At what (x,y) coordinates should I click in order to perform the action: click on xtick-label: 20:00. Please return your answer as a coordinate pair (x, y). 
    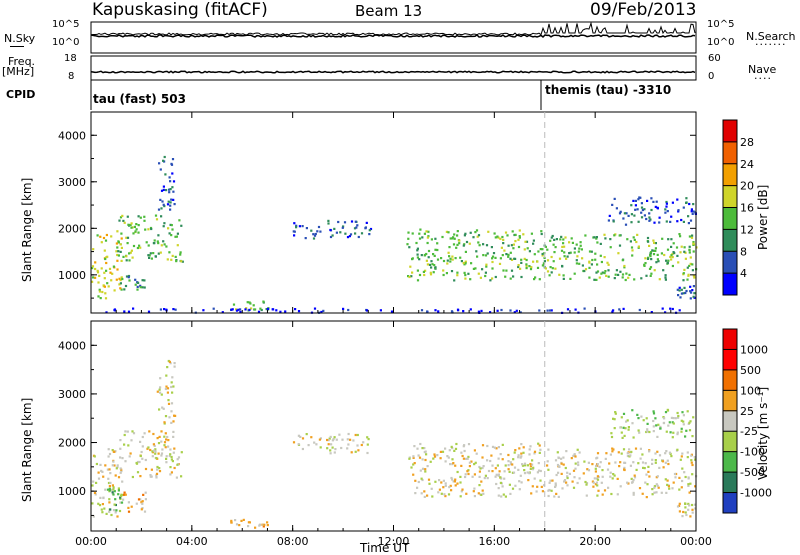
    Looking at the image, I should click on (595, 541).